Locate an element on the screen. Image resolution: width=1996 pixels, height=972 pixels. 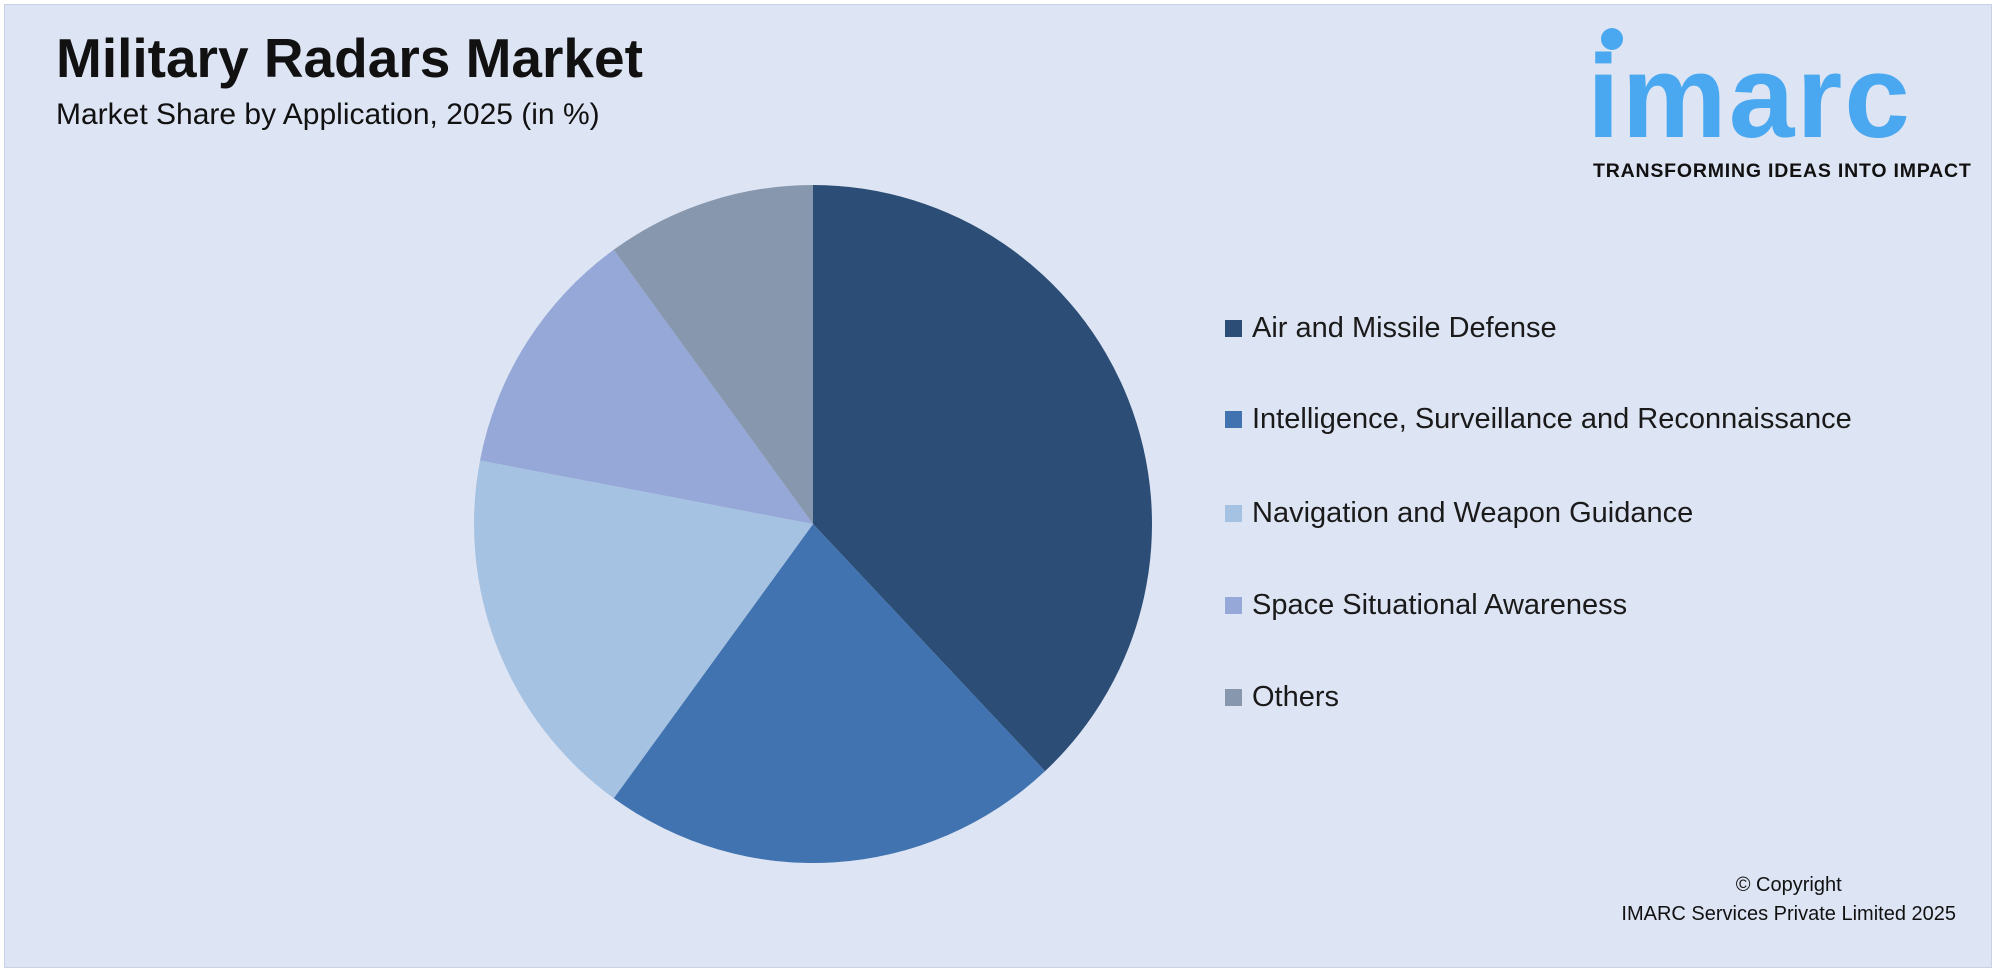
logo-dot-icon is located at coordinates (1612, 39).